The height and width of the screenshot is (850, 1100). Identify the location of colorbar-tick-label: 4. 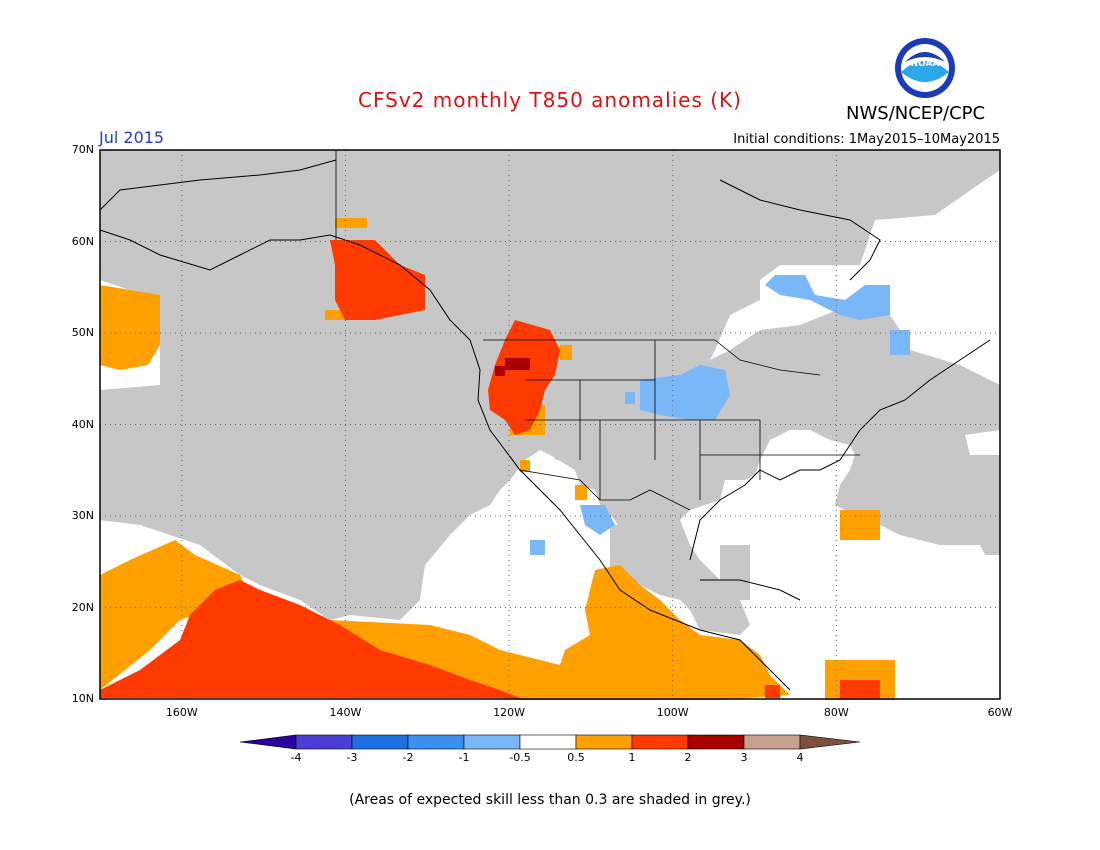
(800, 757).